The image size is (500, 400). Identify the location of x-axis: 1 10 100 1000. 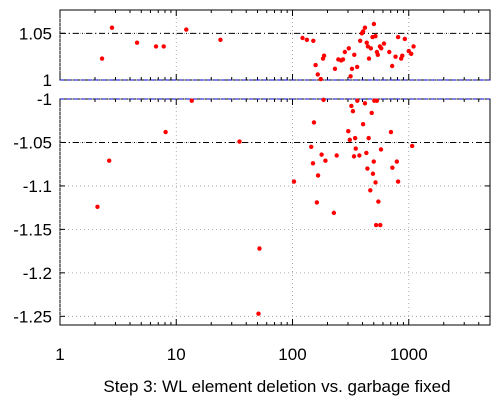
(241, 354).